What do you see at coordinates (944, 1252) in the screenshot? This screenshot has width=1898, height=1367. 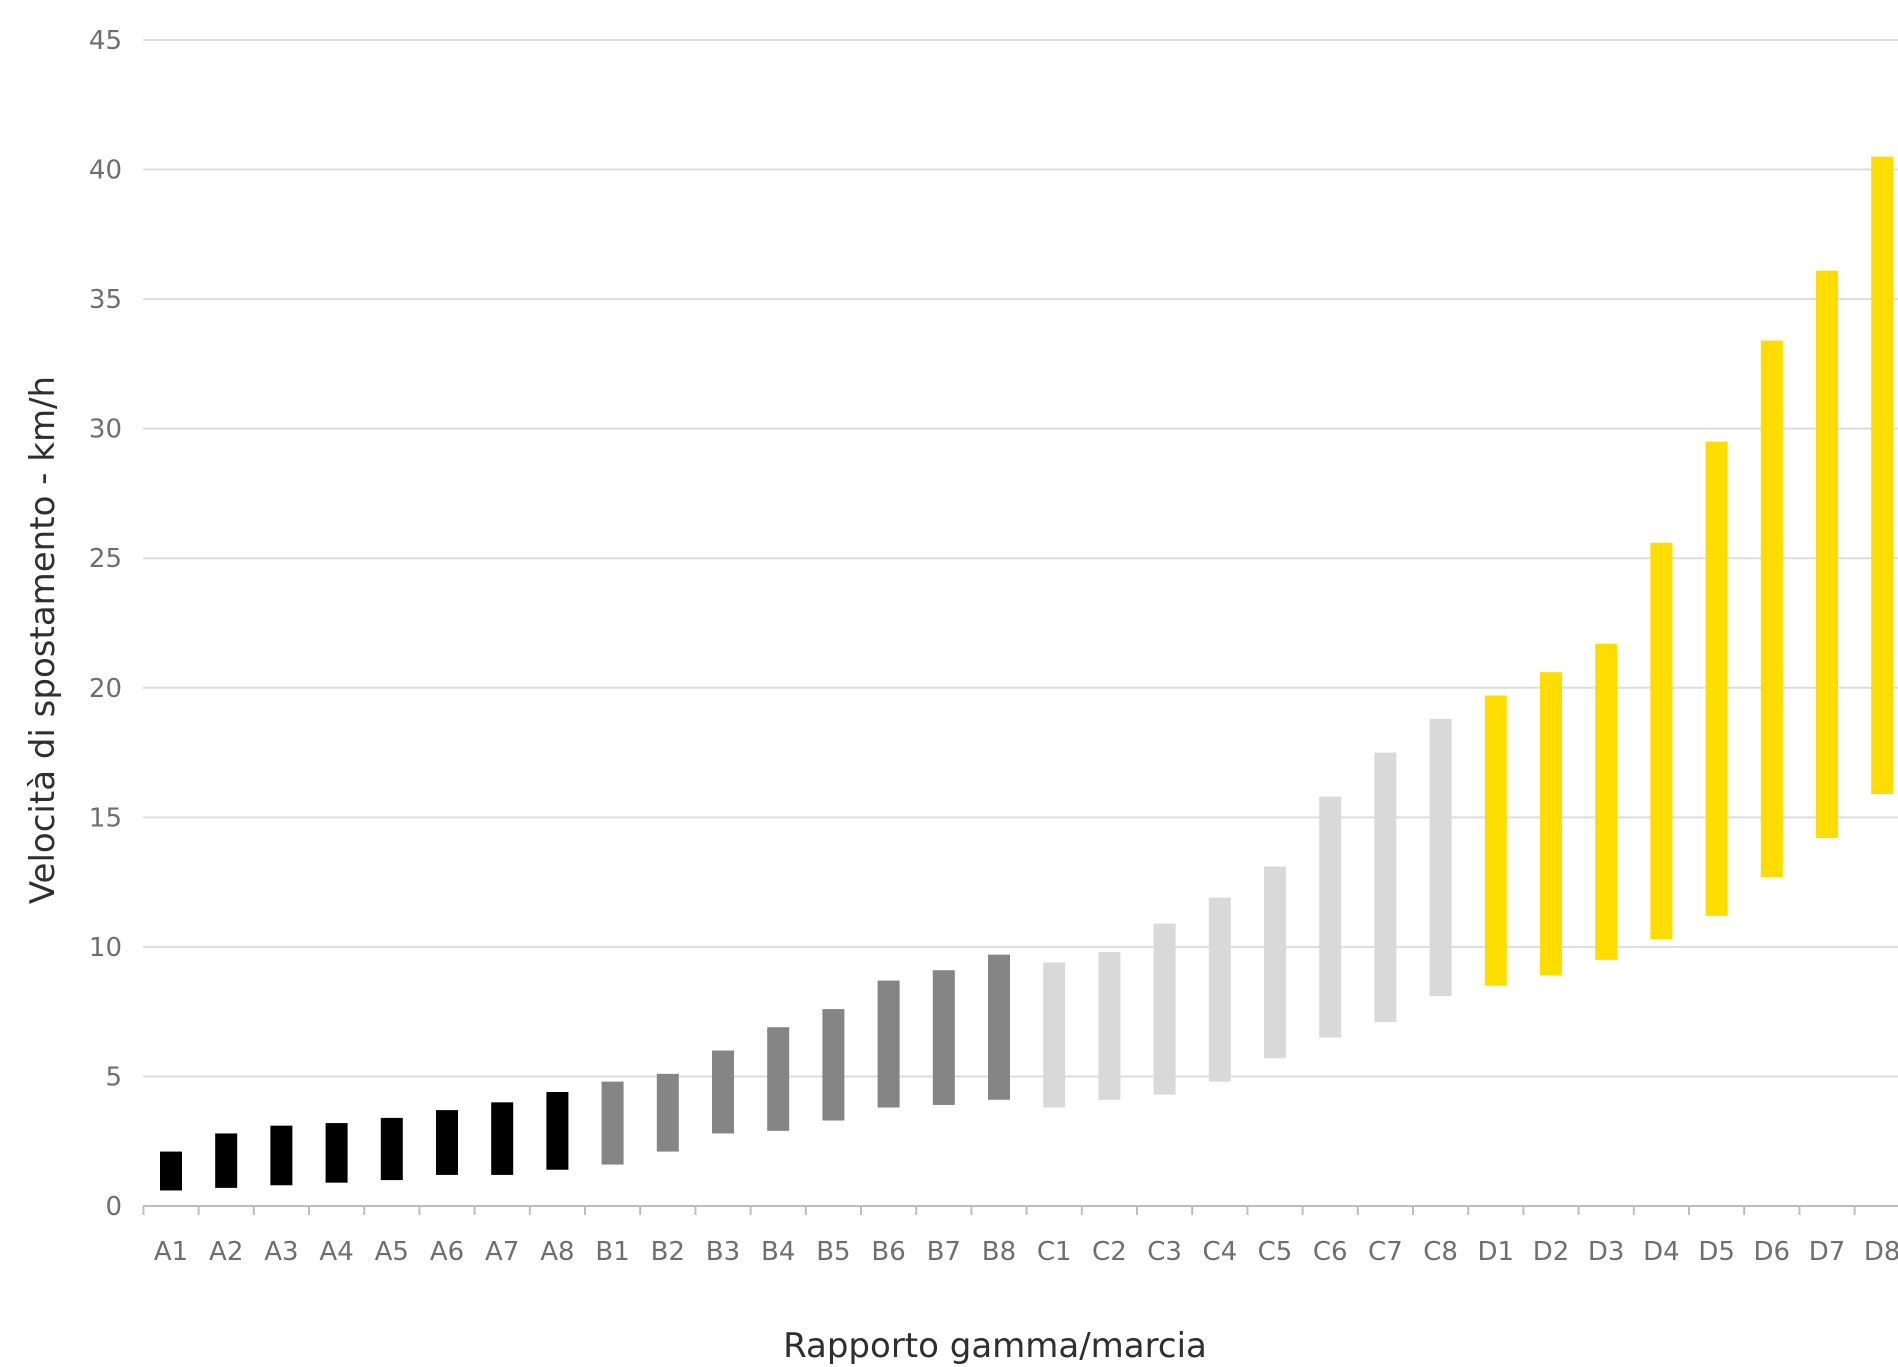 I see `x-tick-label: B7` at bounding box center [944, 1252].